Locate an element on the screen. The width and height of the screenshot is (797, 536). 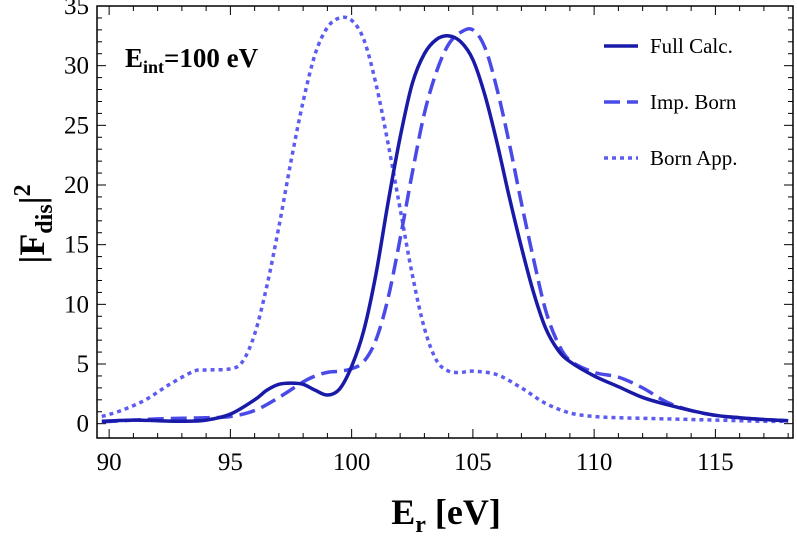
x-tick-label: 110 is located at coordinates (594, 462).